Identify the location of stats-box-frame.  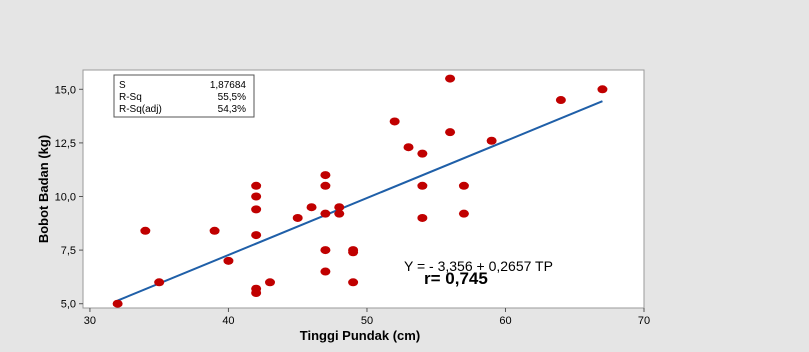
(184, 96).